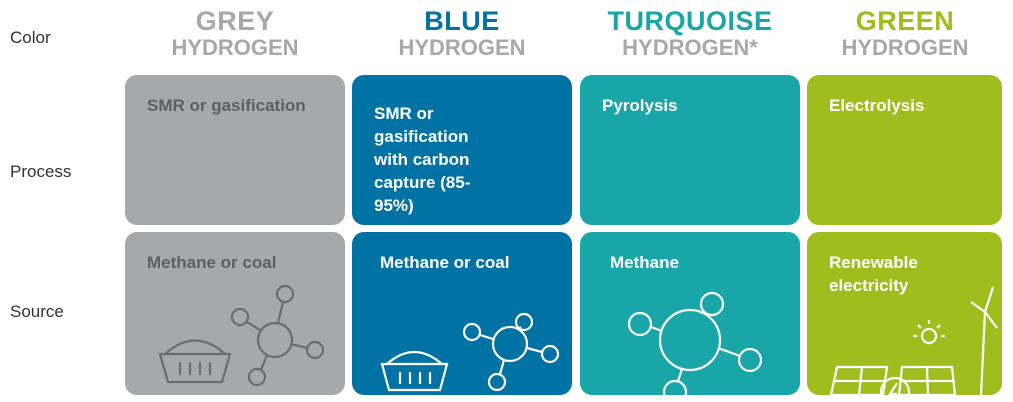  Describe the element at coordinates (462, 21) in the screenshot. I see `header-title: BLUE` at that location.